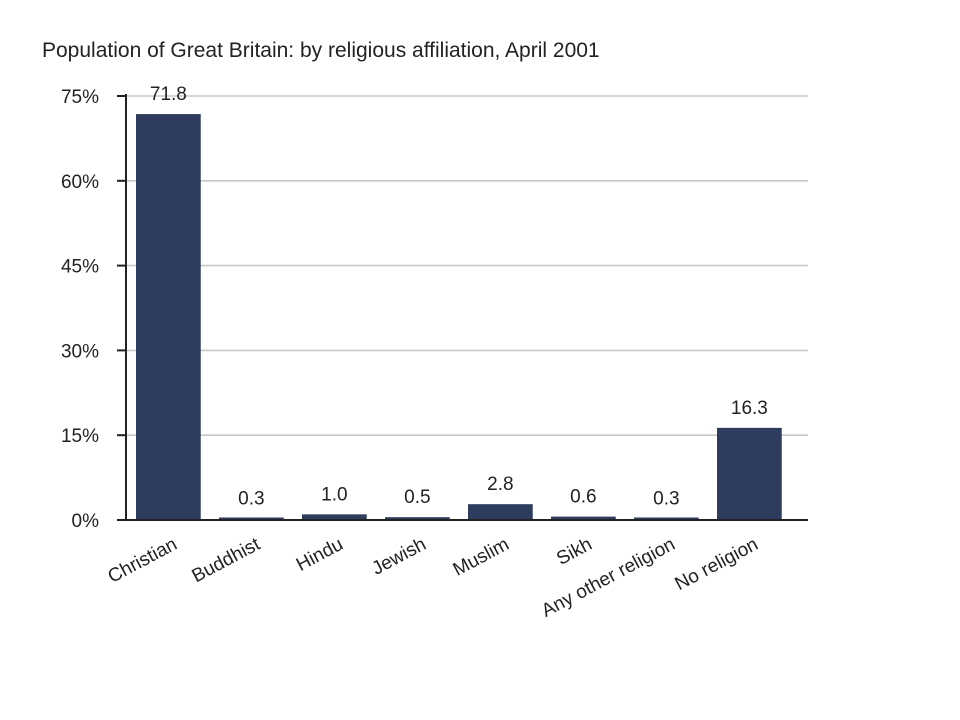  Describe the element at coordinates (583, 518) in the screenshot. I see `bar-sikh` at that location.